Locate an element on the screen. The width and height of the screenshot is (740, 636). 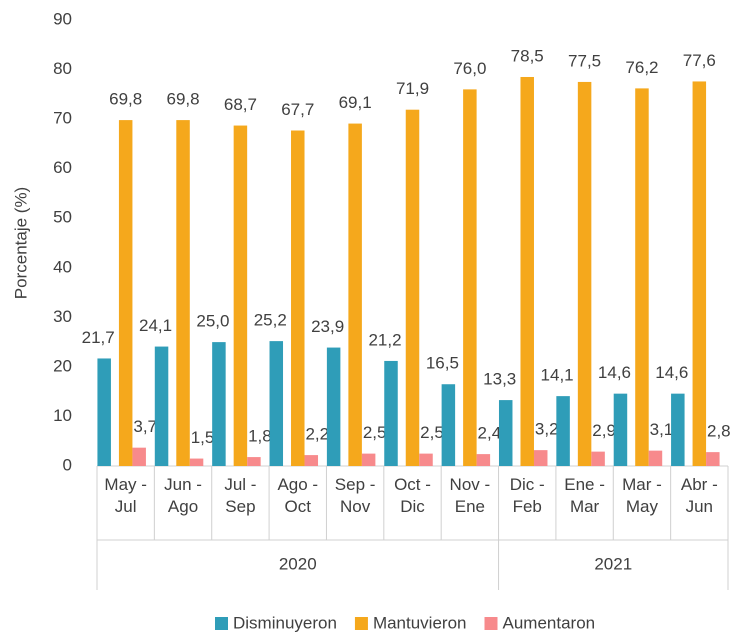
y-axis-label: Porcentaje (%) is located at coordinates (20, 243).